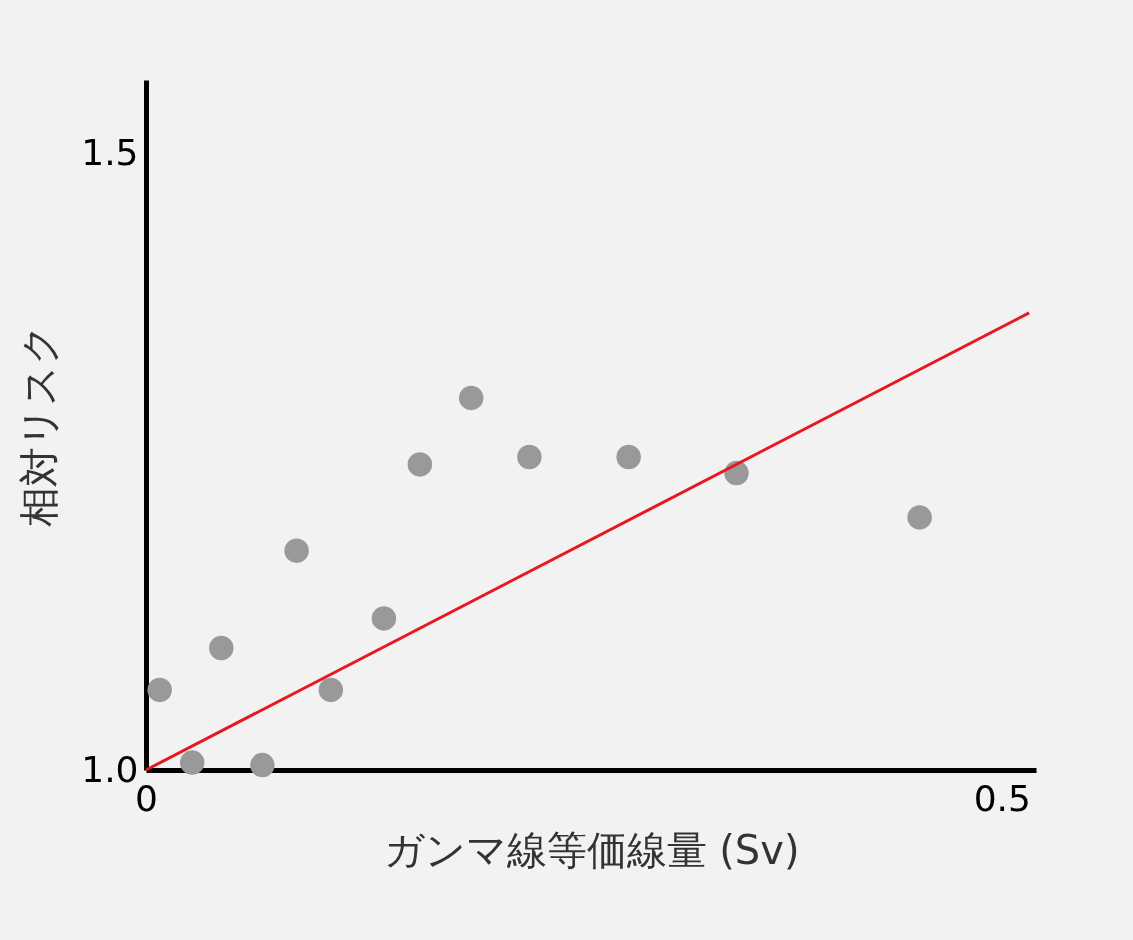  Describe the element at coordinates (39, 425) in the screenshot. I see `y-axis-title: 相対リスク` at that location.